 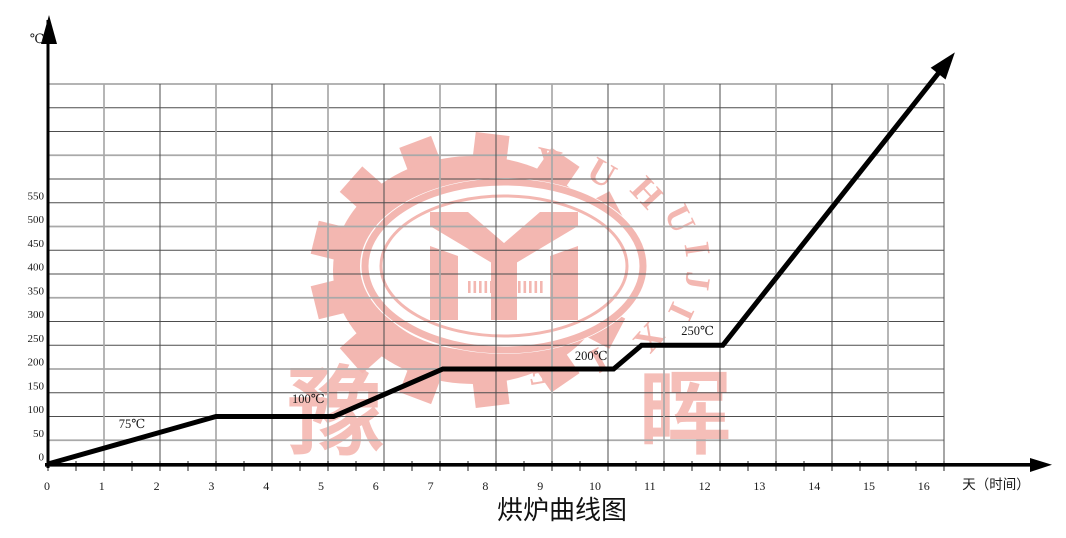 What do you see at coordinates (444, 283) in the screenshot?
I see `emblem-left-column` at bounding box center [444, 283].